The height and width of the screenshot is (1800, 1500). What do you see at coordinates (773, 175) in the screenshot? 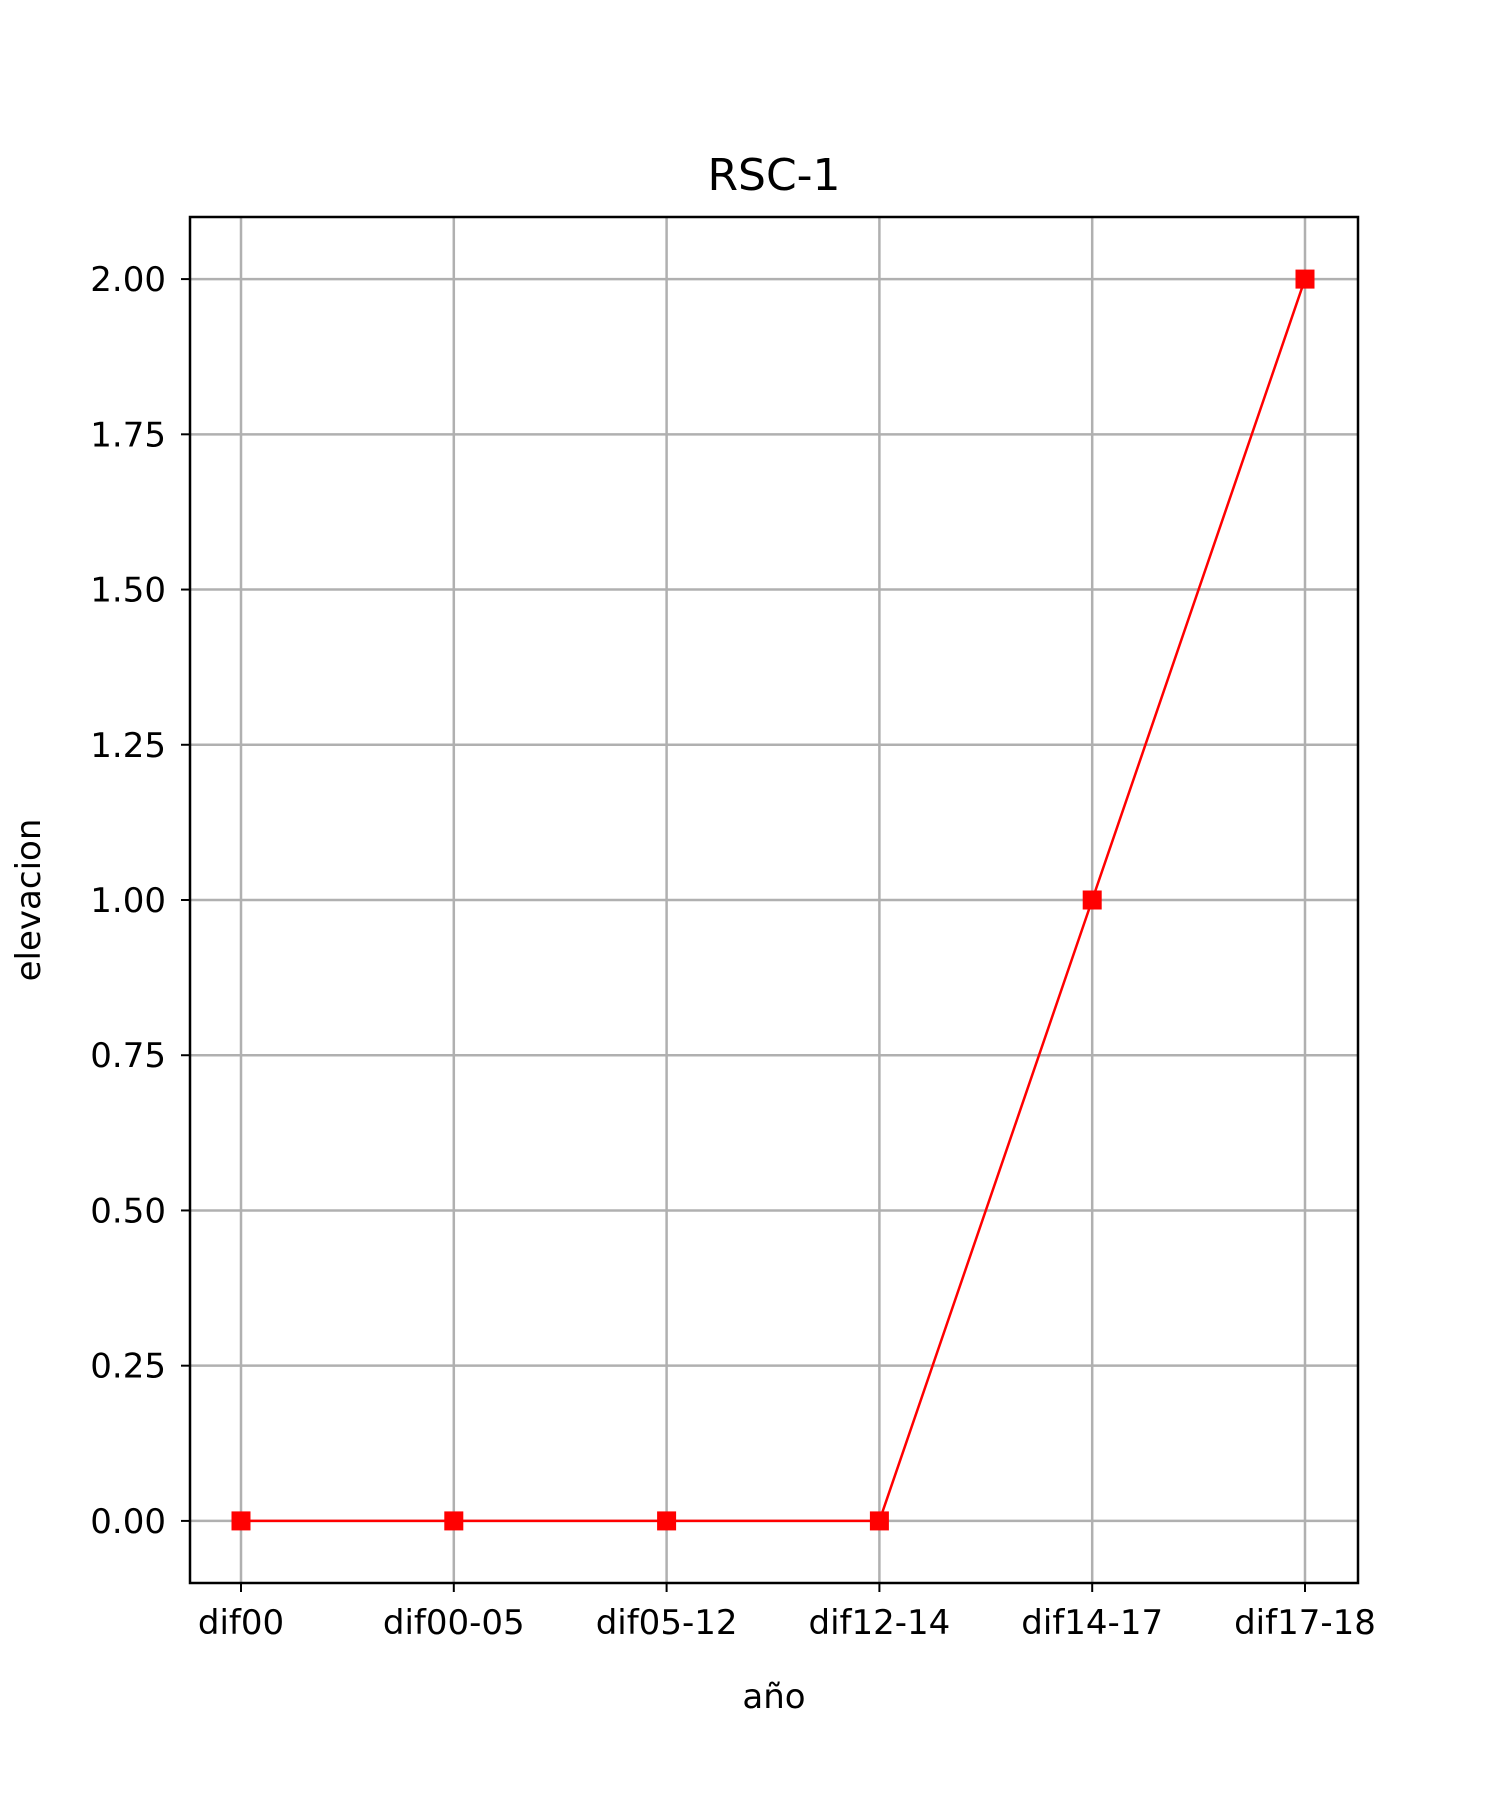
I see `chart-title: RSC-1` at bounding box center [773, 175].